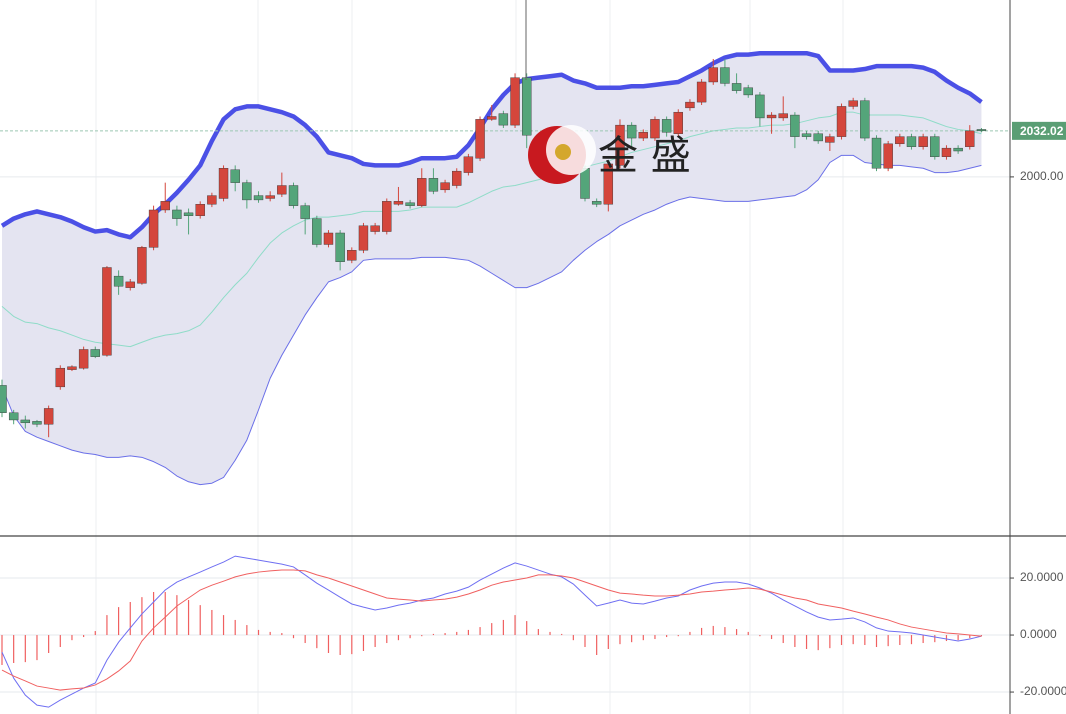 The height and width of the screenshot is (714, 1066). I want to click on last-price-box, so click(1039, 130).